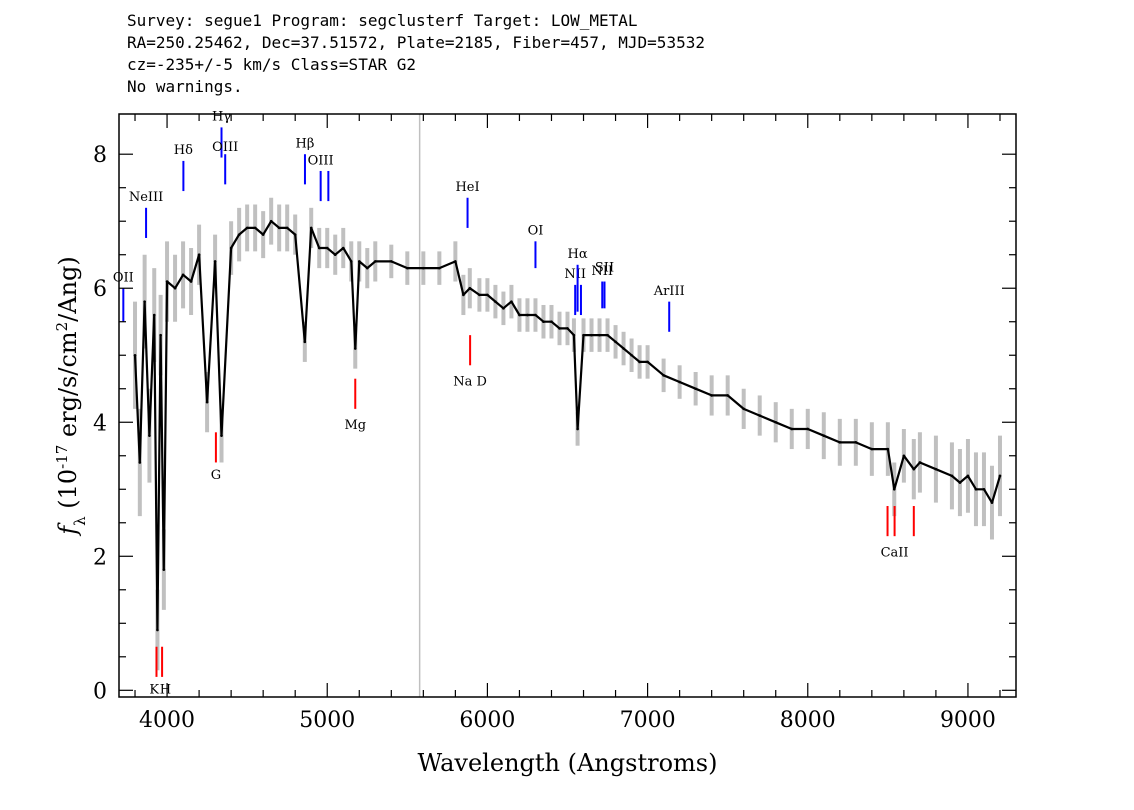  Describe the element at coordinates (648, 720) in the screenshot. I see `x-tick-label: 7000` at that location.